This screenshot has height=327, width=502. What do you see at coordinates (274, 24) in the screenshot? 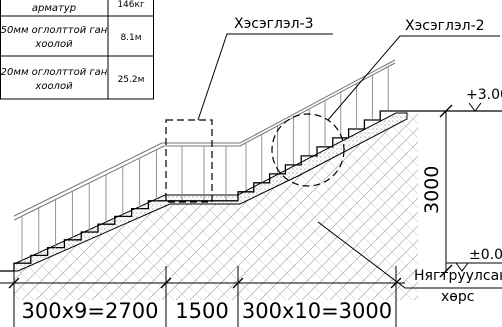
I see `detail-3-label: Хэсэглэл-3` at bounding box center [274, 24].